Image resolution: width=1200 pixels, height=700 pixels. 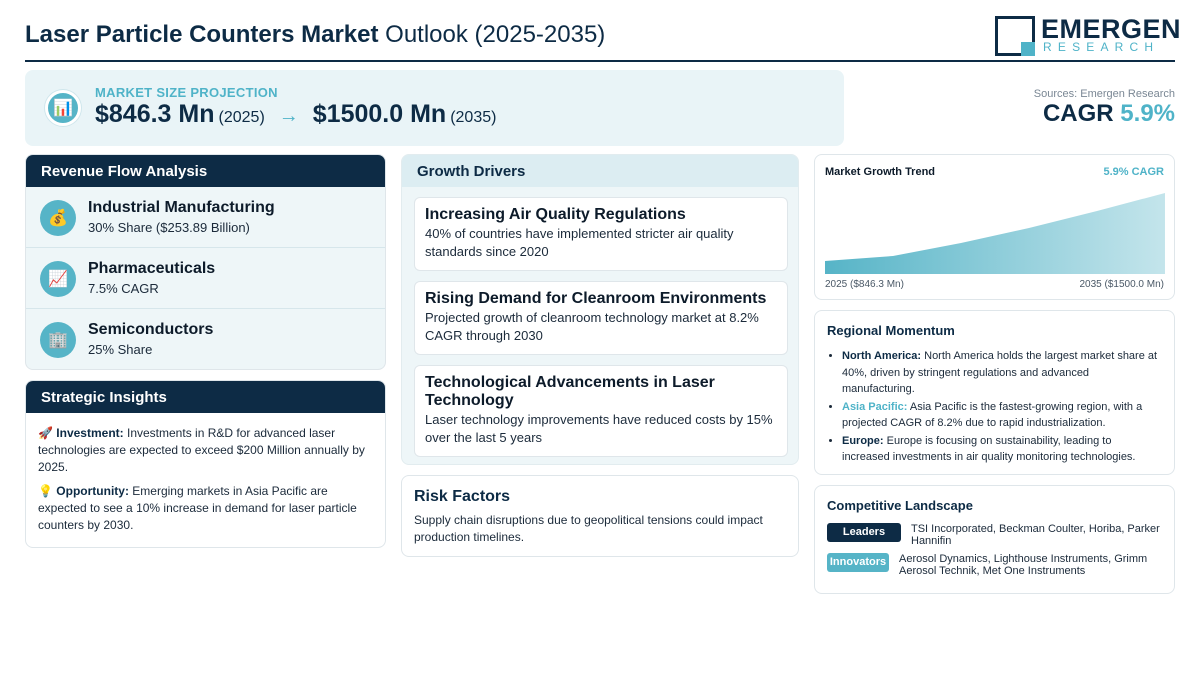 I want to click on start-year: (2025), so click(x=241, y=117).